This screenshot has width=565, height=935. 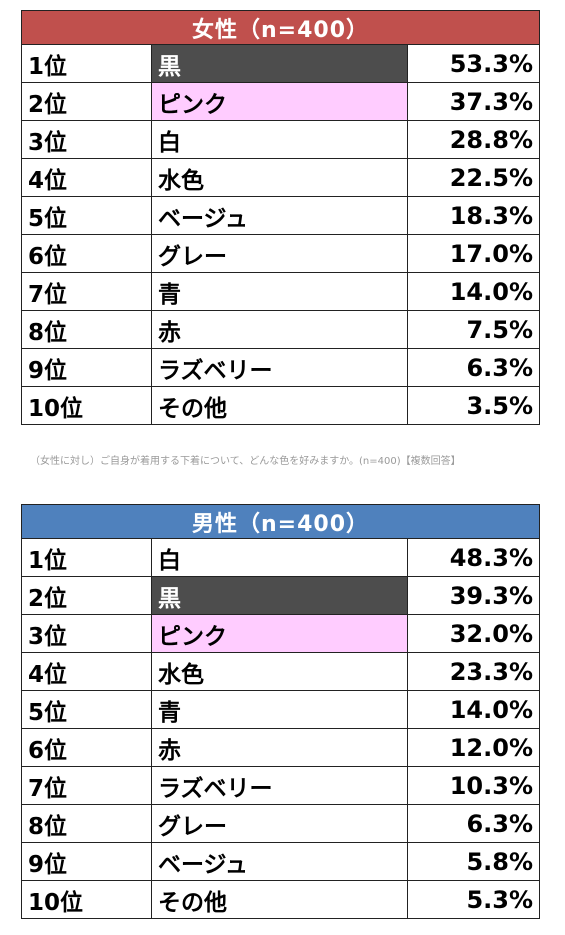 What do you see at coordinates (473, 785) in the screenshot?
I see `percentage-cell: 10.3%` at bounding box center [473, 785].